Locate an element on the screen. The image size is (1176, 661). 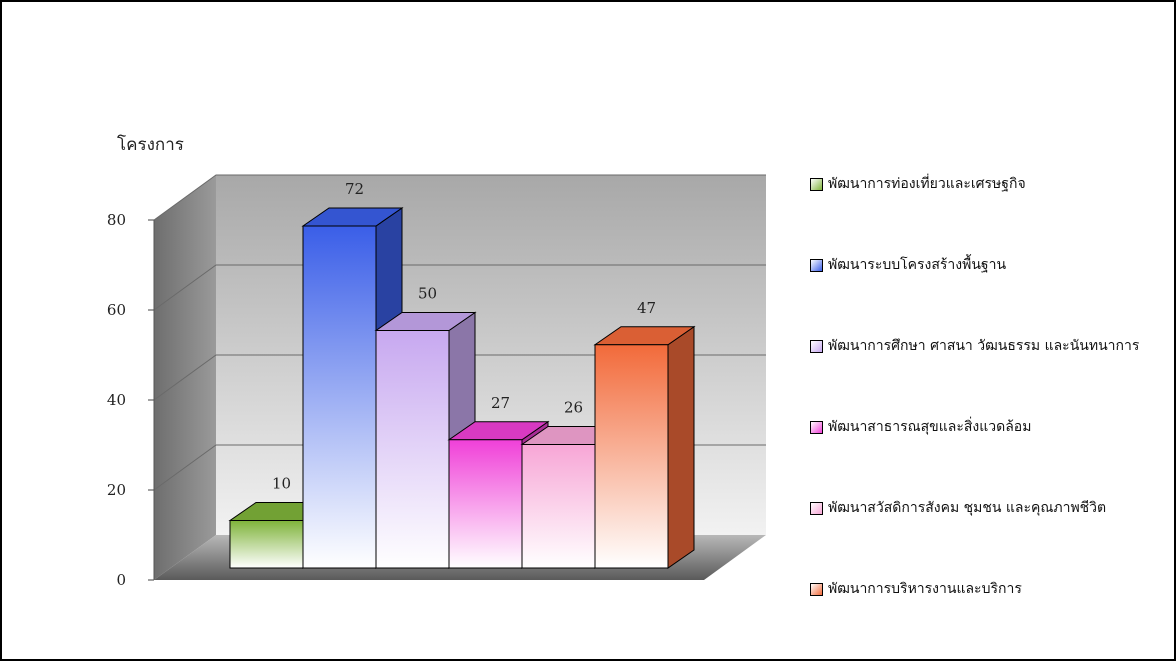
data-label: 10 is located at coordinates (281, 484).